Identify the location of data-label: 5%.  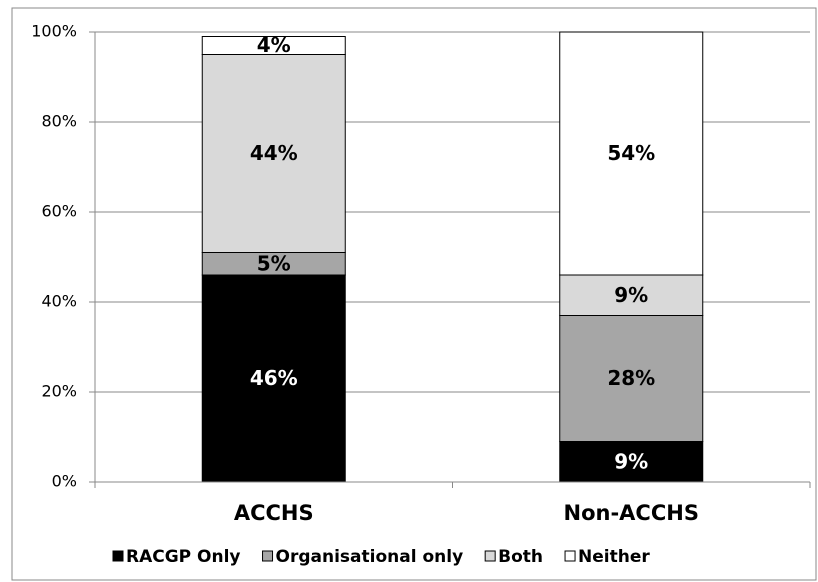
(274, 263).